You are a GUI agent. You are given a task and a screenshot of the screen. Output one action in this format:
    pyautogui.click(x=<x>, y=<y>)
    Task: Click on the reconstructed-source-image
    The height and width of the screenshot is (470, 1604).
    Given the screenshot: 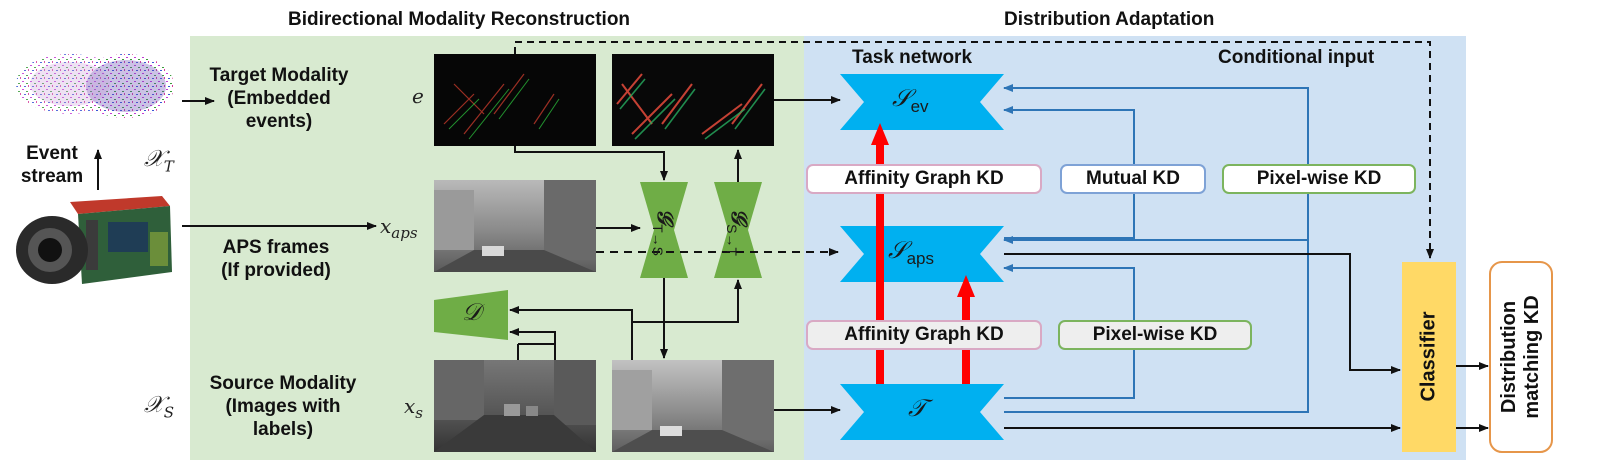 What is the action you would take?
    pyautogui.click(x=693, y=406)
    